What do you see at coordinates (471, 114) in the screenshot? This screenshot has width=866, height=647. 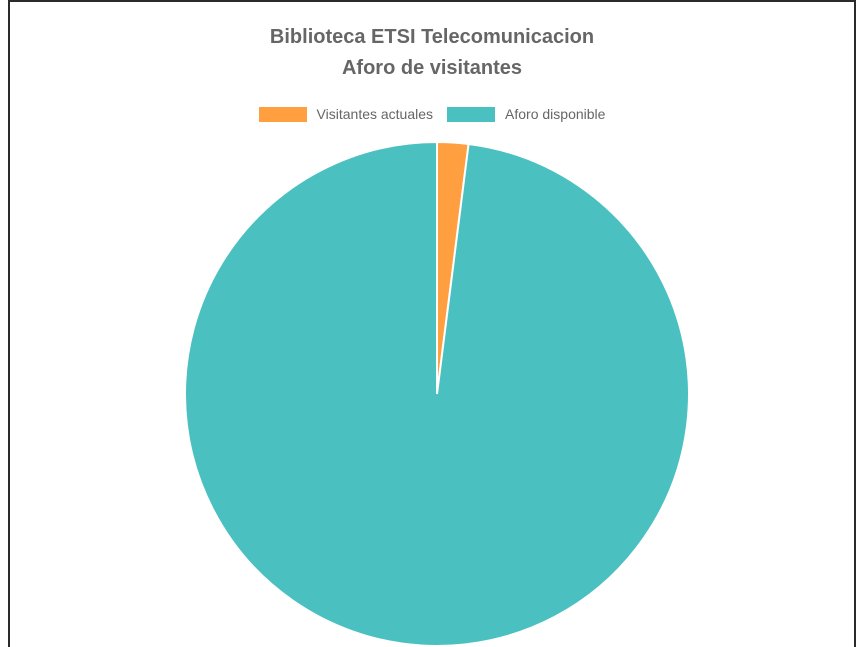 I see `legend-swatch-aforo-disponible` at bounding box center [471, 114].